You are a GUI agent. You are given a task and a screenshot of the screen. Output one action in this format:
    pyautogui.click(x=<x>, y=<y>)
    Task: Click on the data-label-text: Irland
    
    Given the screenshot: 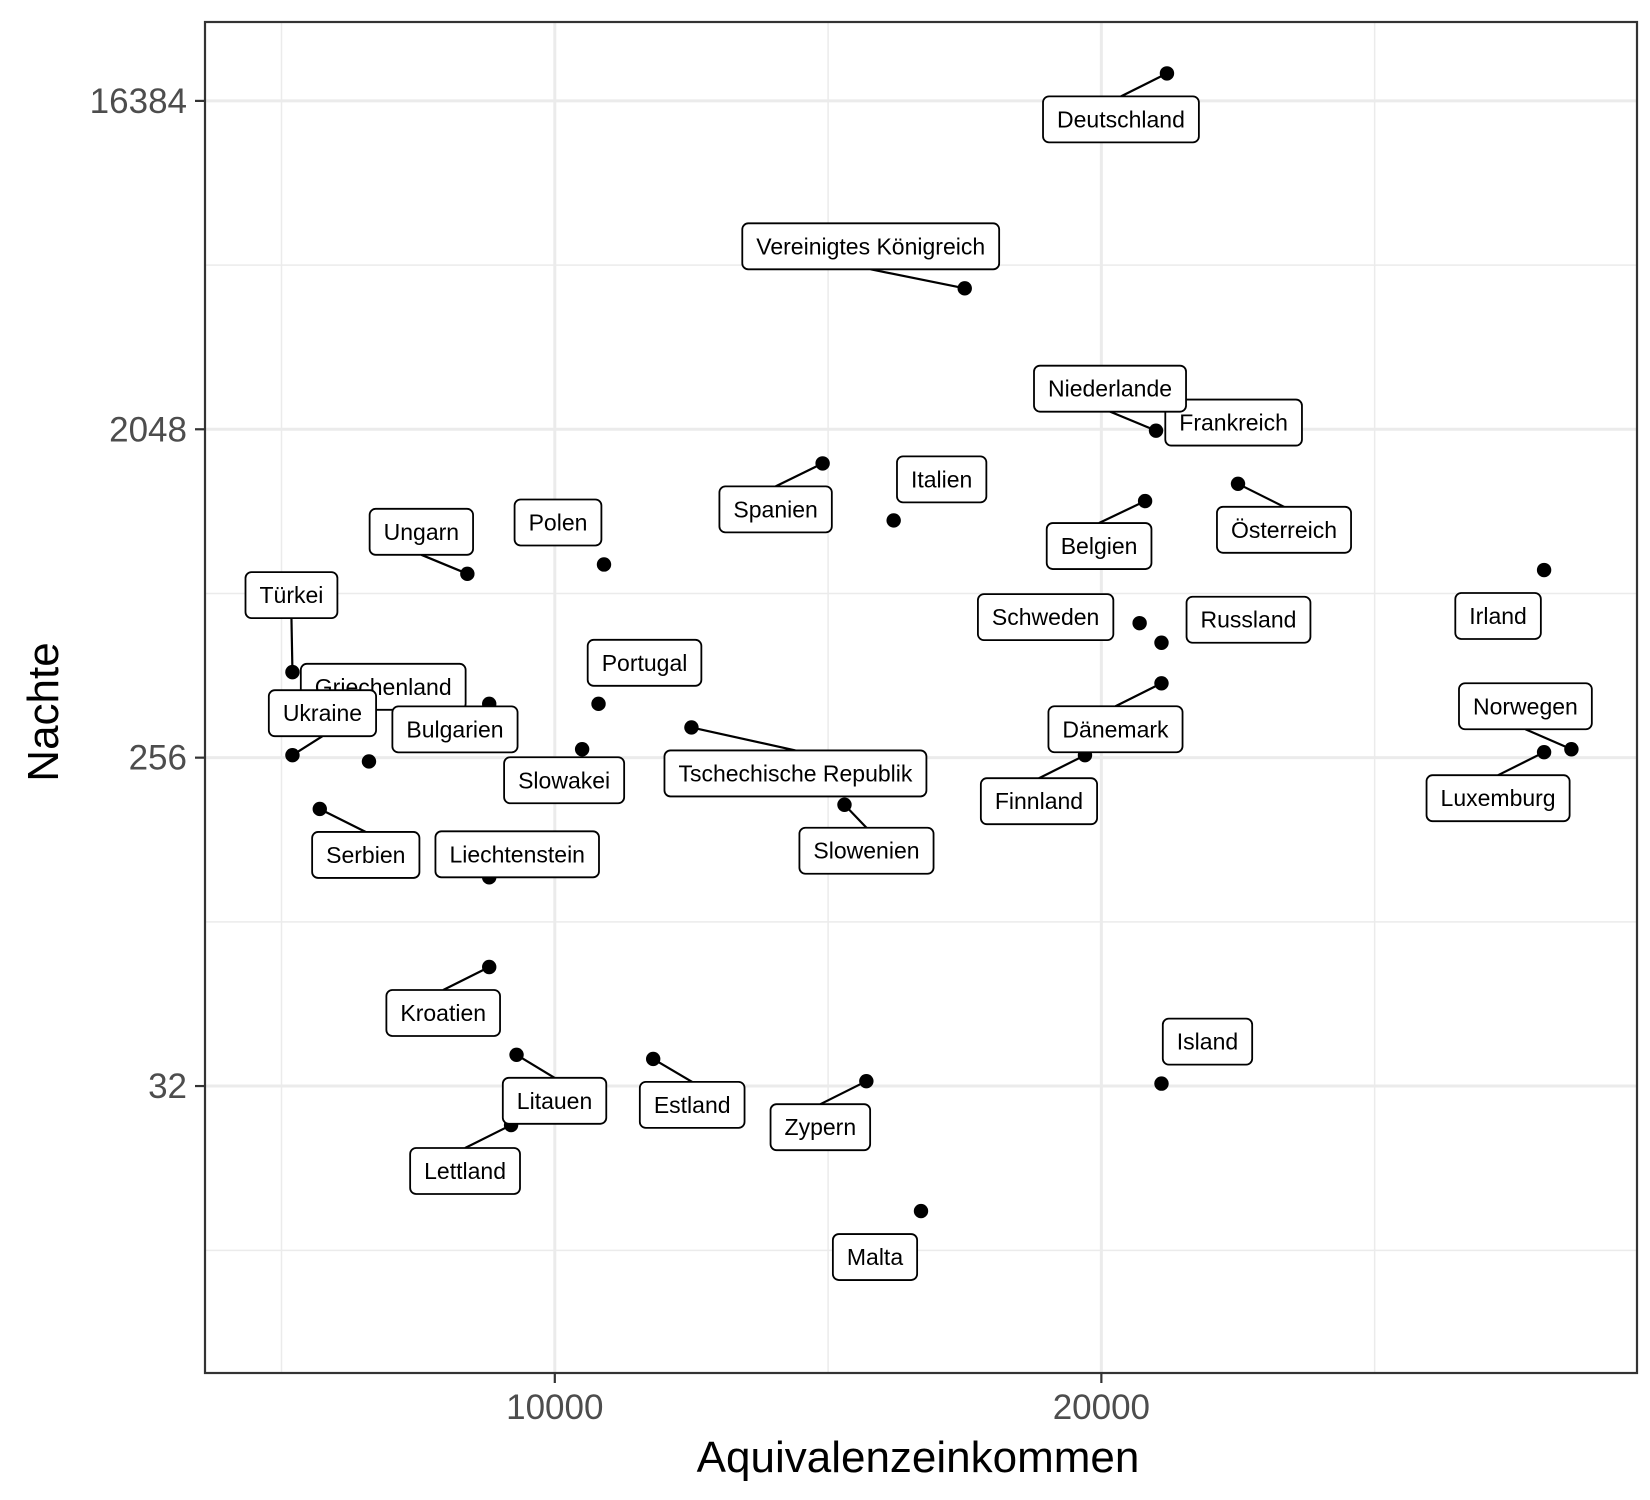 What is the action you would take?
    pyautogui.click(x=1498, y=616)
    